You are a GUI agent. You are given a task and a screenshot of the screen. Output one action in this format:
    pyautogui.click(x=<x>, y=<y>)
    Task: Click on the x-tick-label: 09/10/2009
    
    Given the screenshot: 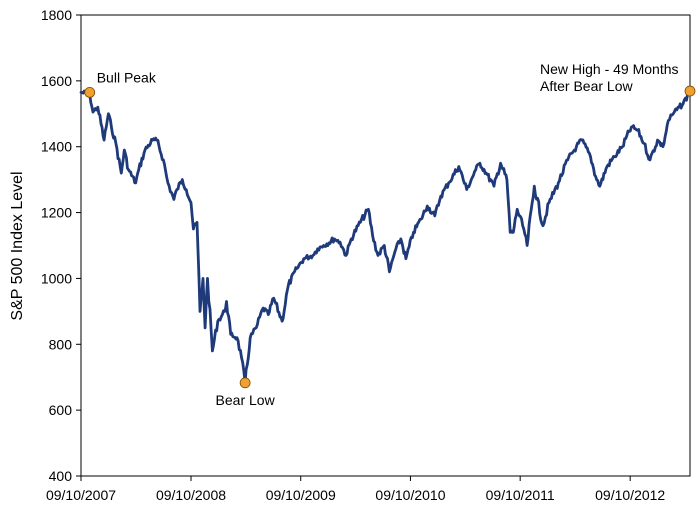 What is the action you would take?
    pyautogui.click(x=301, y=495)
    